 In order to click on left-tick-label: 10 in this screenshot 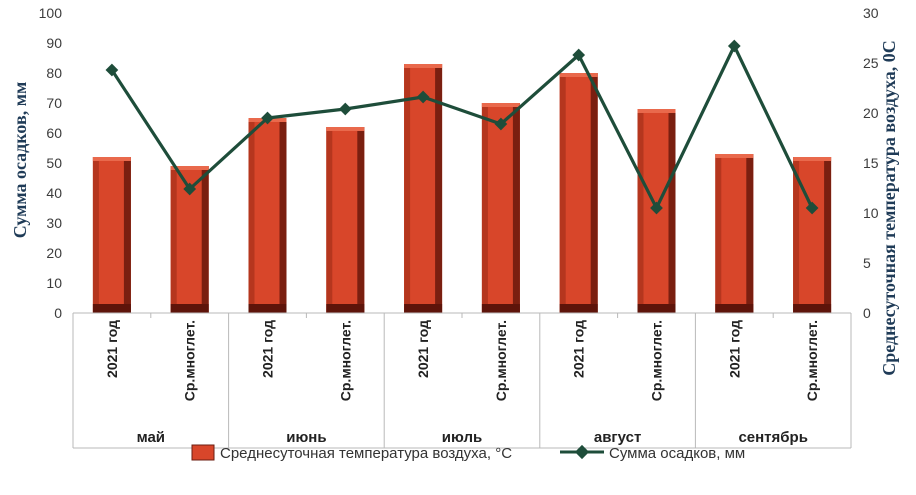, I will do `click(54, 283)`.